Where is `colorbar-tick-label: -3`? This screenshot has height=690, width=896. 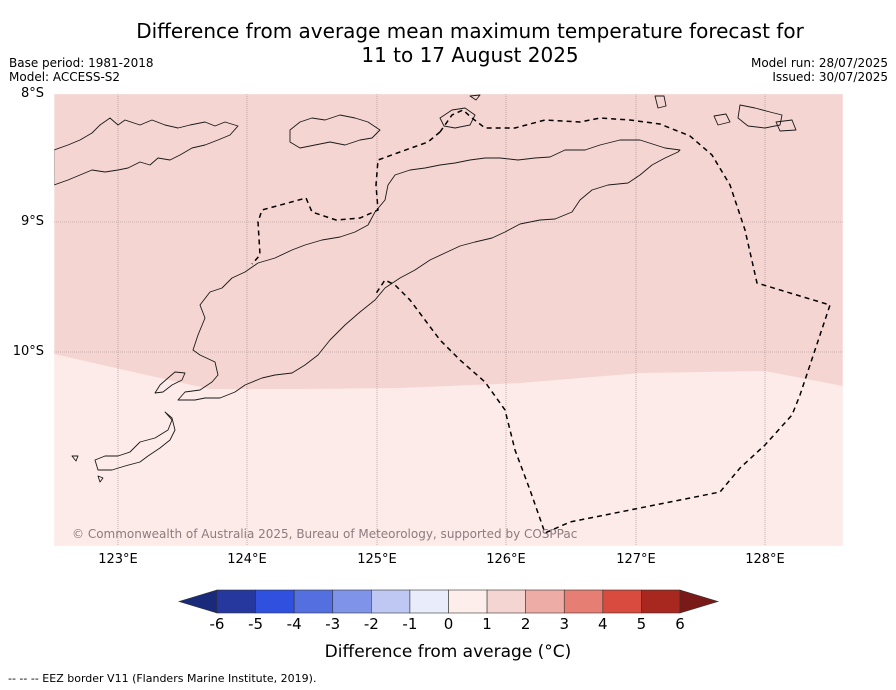 colorbar-tick-label: -3 is located at coordinates (333, 624).